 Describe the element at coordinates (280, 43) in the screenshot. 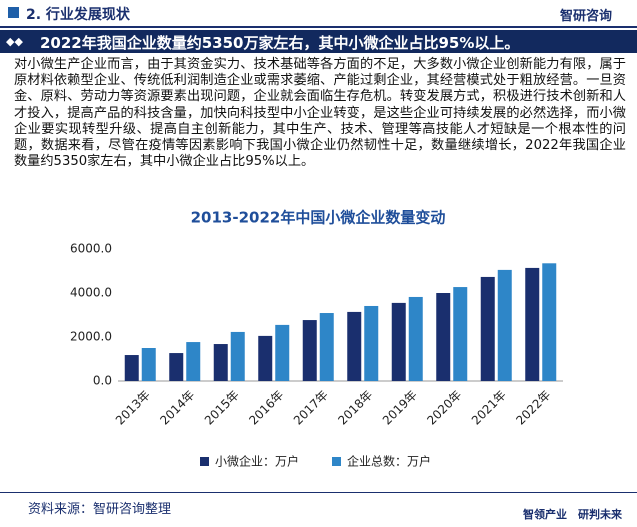

I see `headline: 2022年我国企业数量约5350万家左右，其中小微企业占比95%以上。` at that location.